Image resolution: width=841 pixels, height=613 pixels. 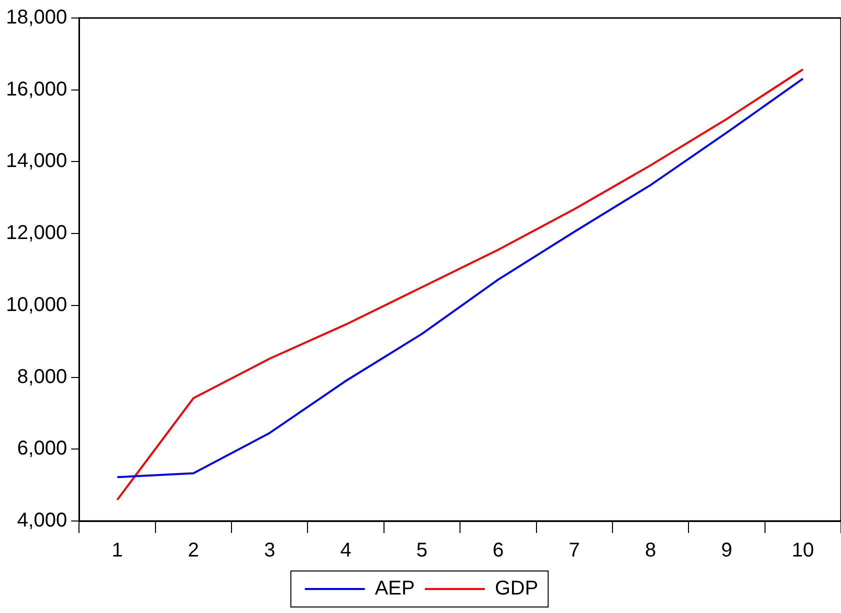 What do you see at coordinates (42, 521) in the screenshot?
I see `y-tick-label: 4,000` at bounding box center [42, 521].